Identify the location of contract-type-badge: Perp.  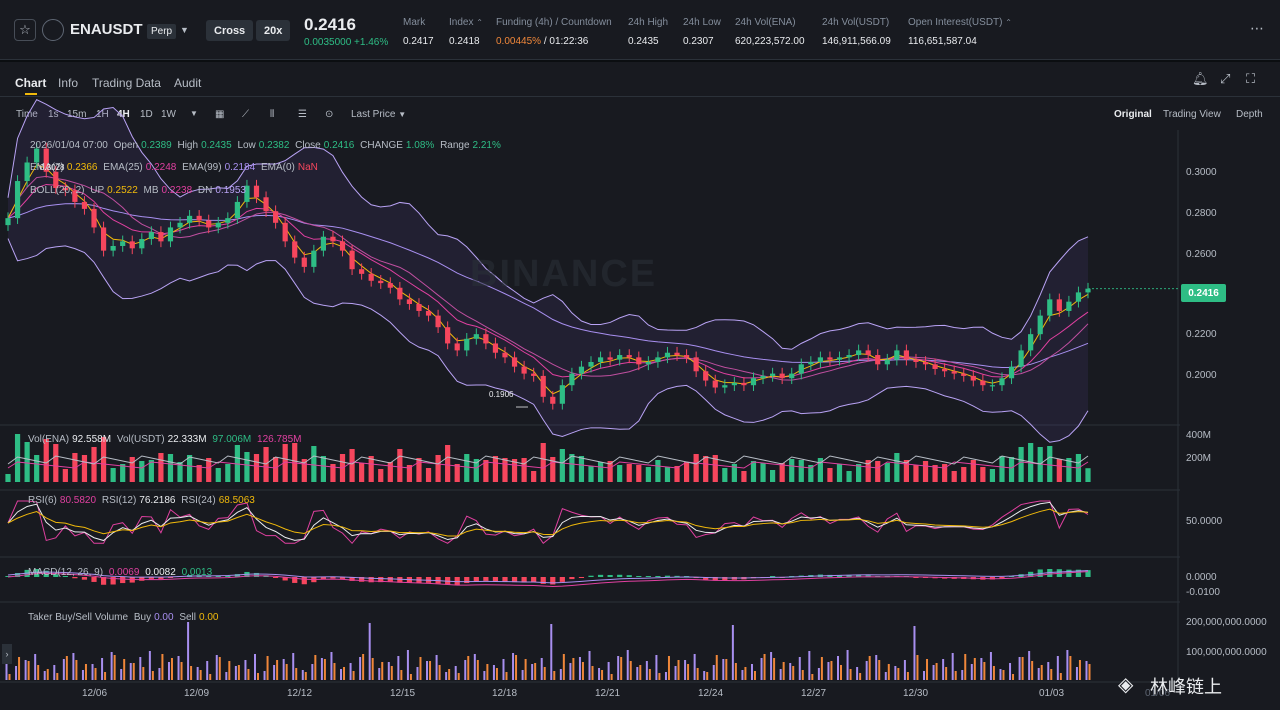
(162, 31).